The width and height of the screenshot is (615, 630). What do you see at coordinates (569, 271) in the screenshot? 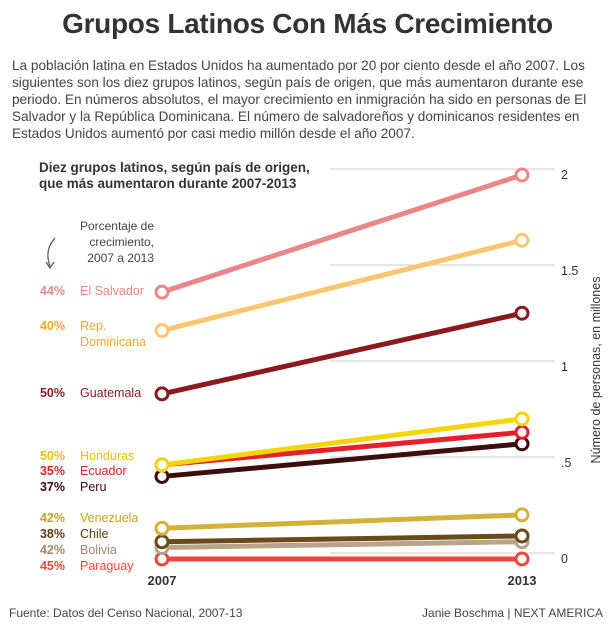
I see `y-tick-label: 1.5` at bounding box center [569, 271].